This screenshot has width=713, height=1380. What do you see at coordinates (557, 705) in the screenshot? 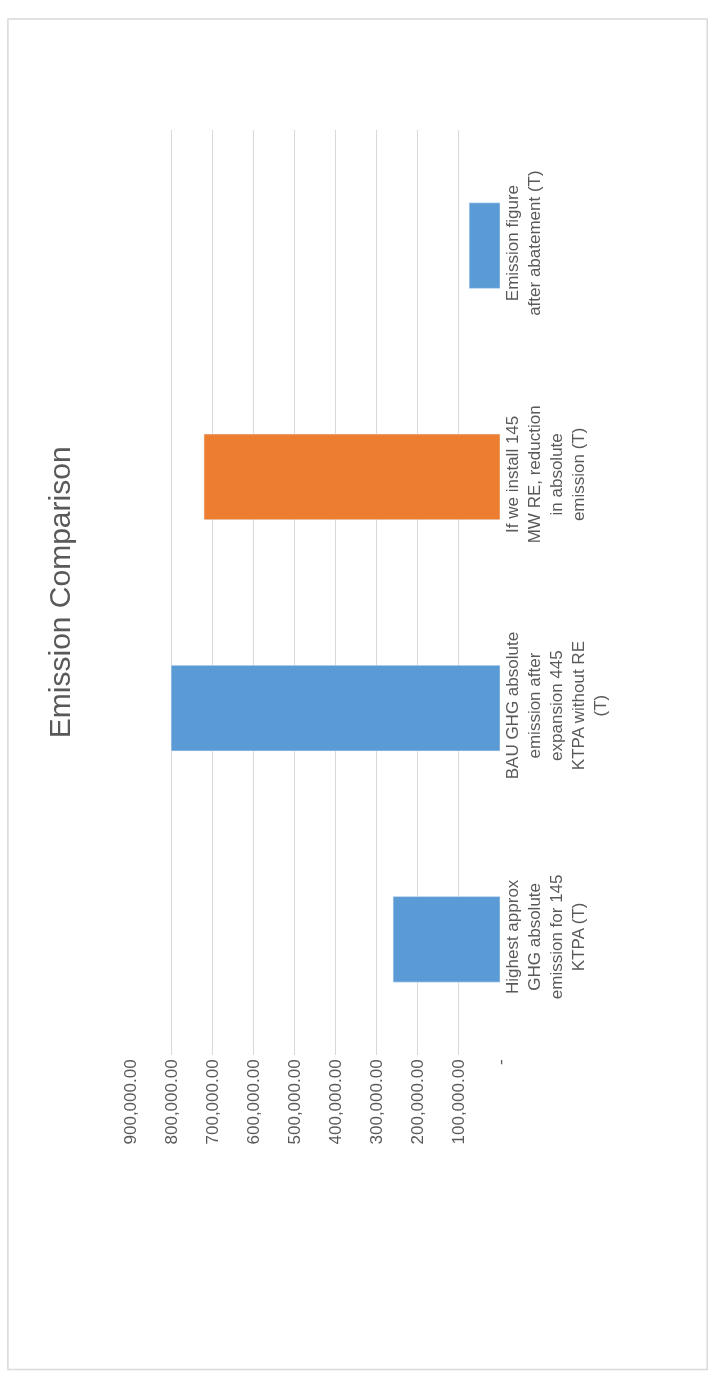
I see `y-tick-label: BAU GHG absolute emission after expansion 445 KTPA without RE (T)` at bounding box center [557, 705].